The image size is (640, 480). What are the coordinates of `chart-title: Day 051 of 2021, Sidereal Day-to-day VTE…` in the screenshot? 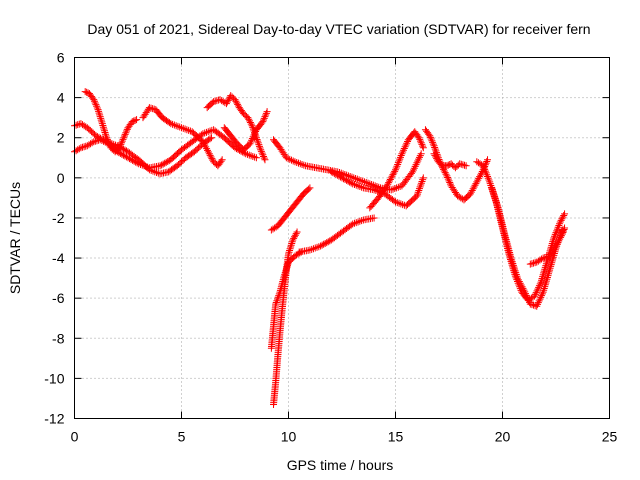 It's located at (338, 29).